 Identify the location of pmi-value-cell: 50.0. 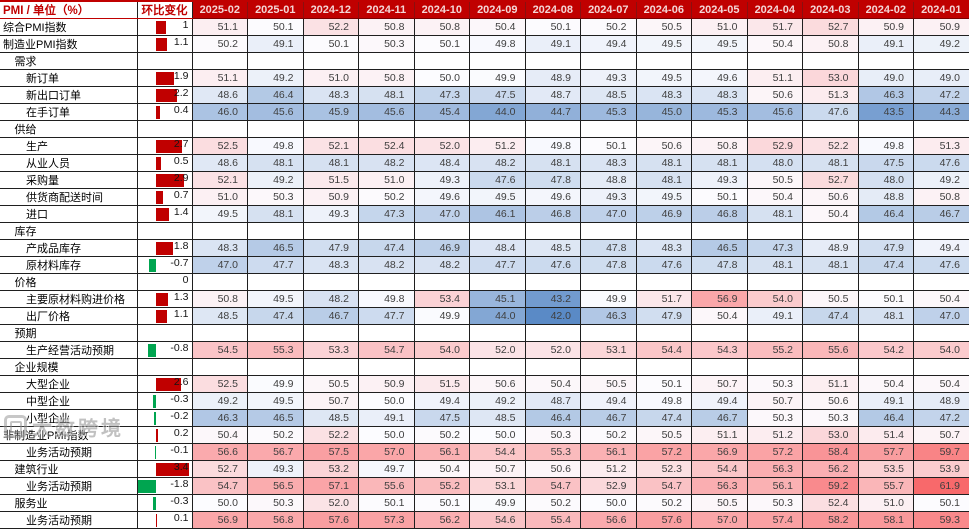
(220, 503).